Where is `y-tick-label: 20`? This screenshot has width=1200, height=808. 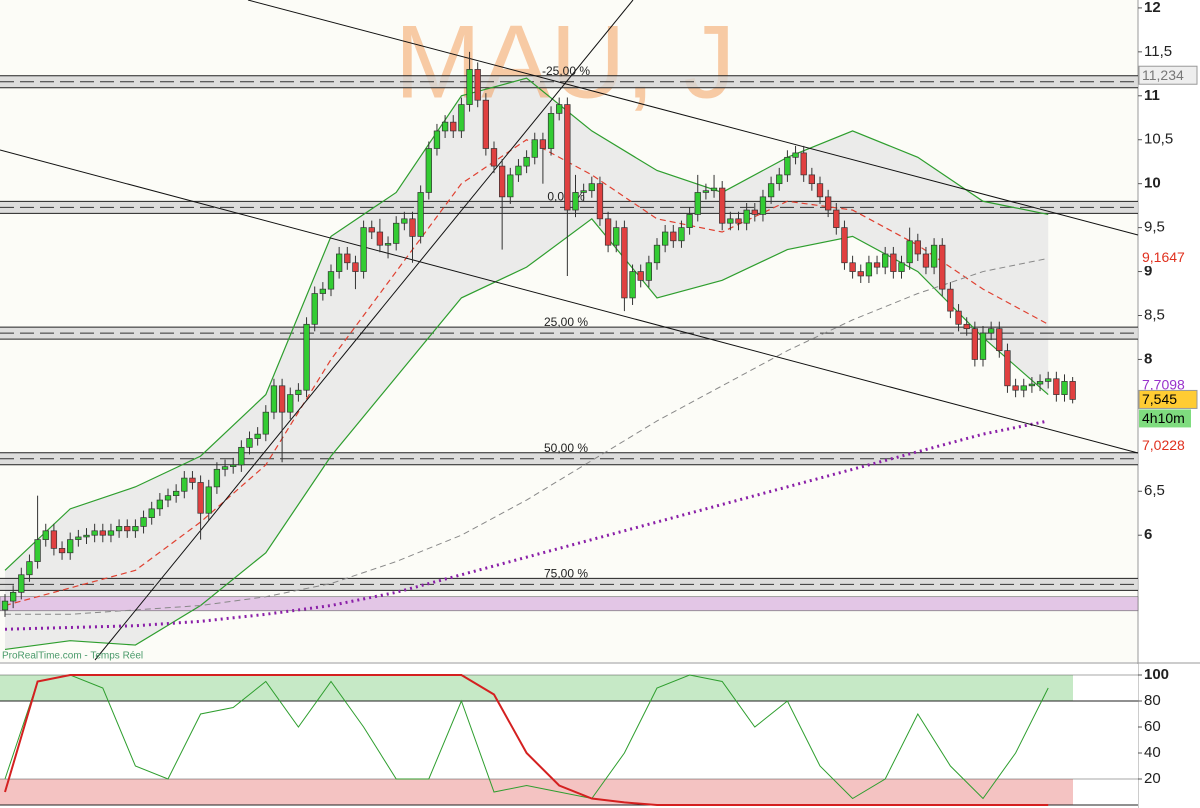 y-tick-label: 20 is located at coordinates (1152, 778).